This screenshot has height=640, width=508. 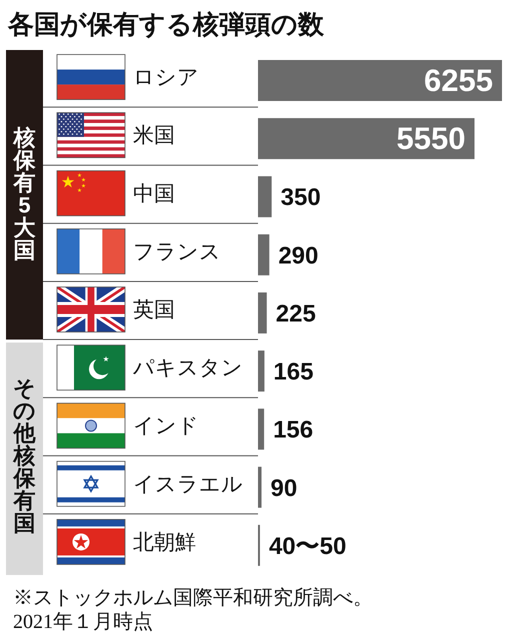 What do you see at coordinates (298, 256) in the screenshot?
I see `data-label: 290` at bounding box center [298, 256].